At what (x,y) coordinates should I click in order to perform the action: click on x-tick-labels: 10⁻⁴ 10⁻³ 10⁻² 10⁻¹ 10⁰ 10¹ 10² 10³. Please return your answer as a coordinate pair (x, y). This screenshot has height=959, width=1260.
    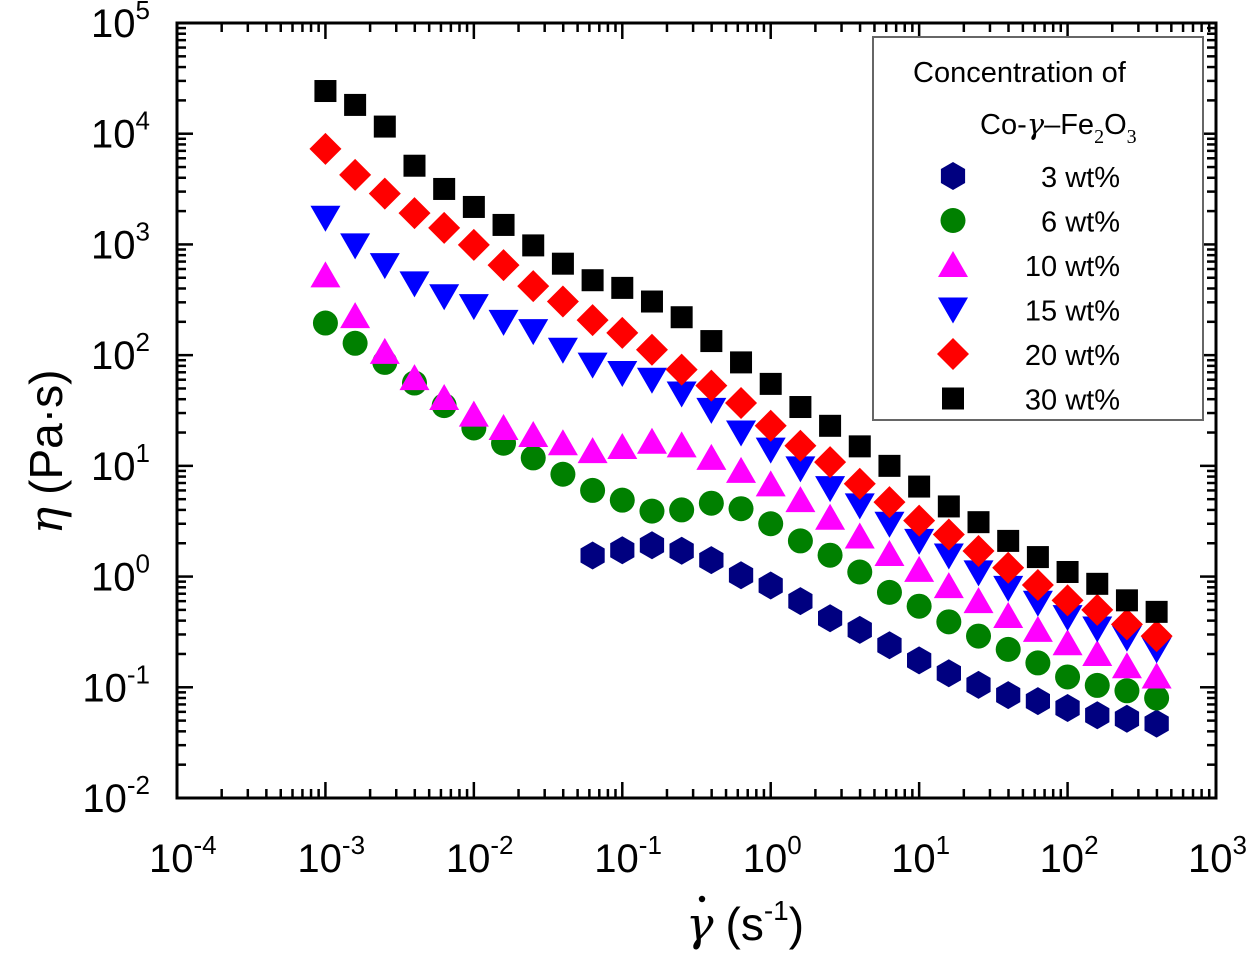
    Looking at the image, I should click on (698, 855).